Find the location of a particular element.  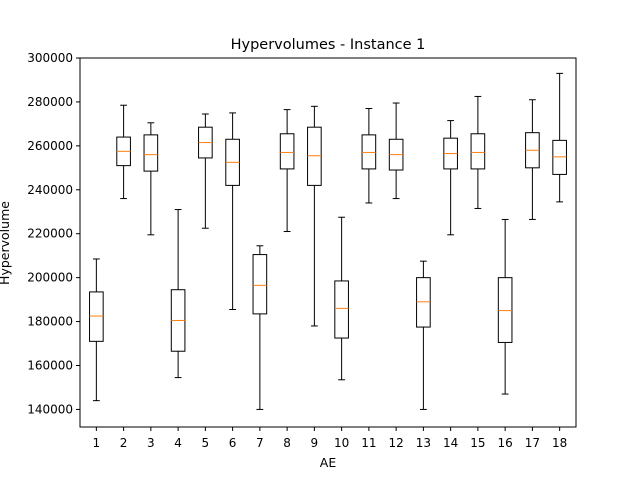

y-tick-label: 280000 is located at coordinates (50, 102).